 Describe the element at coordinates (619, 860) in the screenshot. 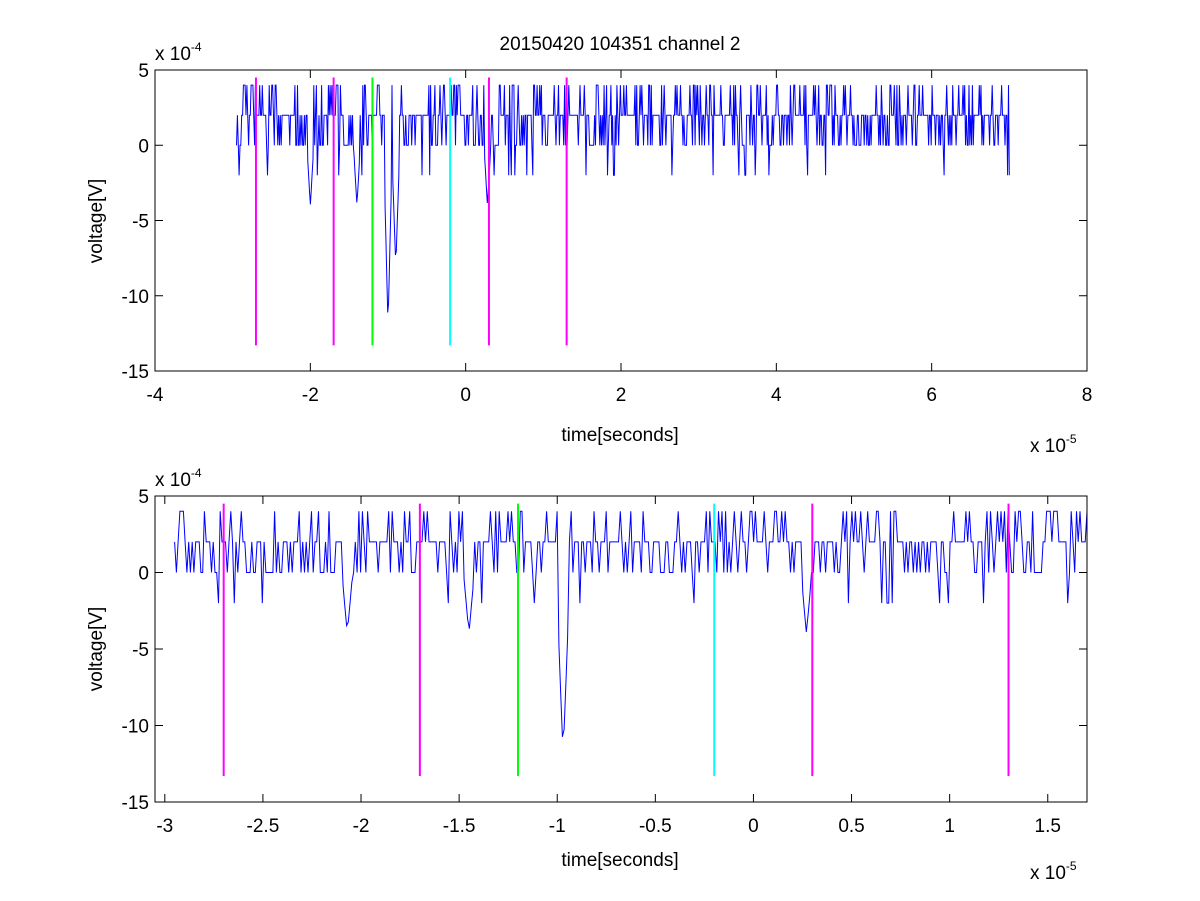

I see `plot-bottom-xlabel: time[seconds]` at that location.